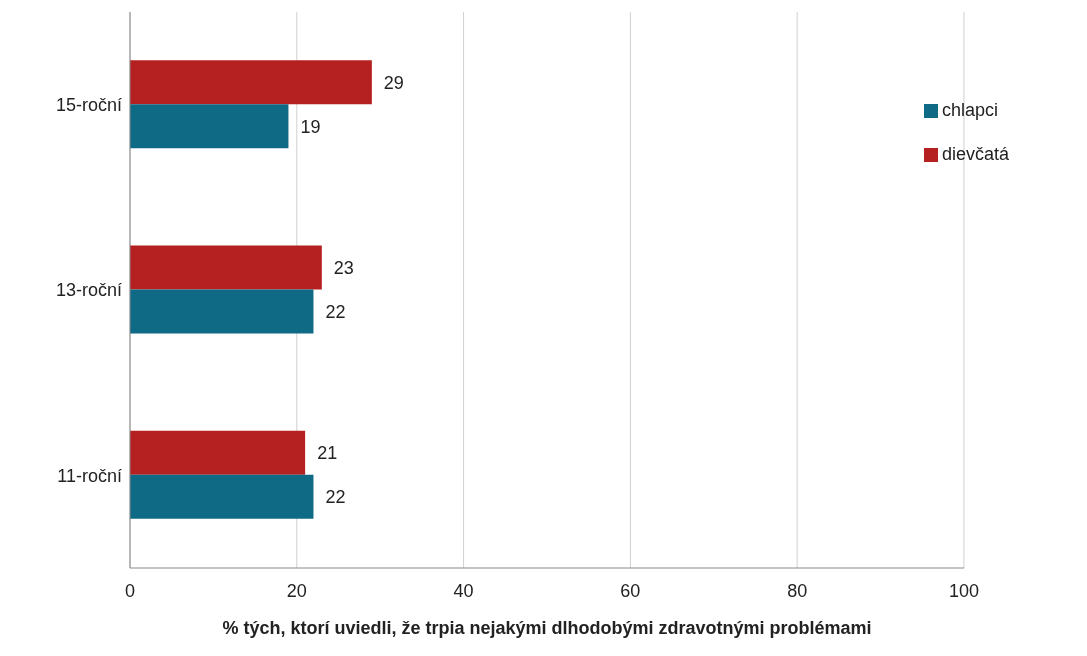 This screenshot has width=1087, height=656. I want to click on data-label: 29, so click(393, 82).